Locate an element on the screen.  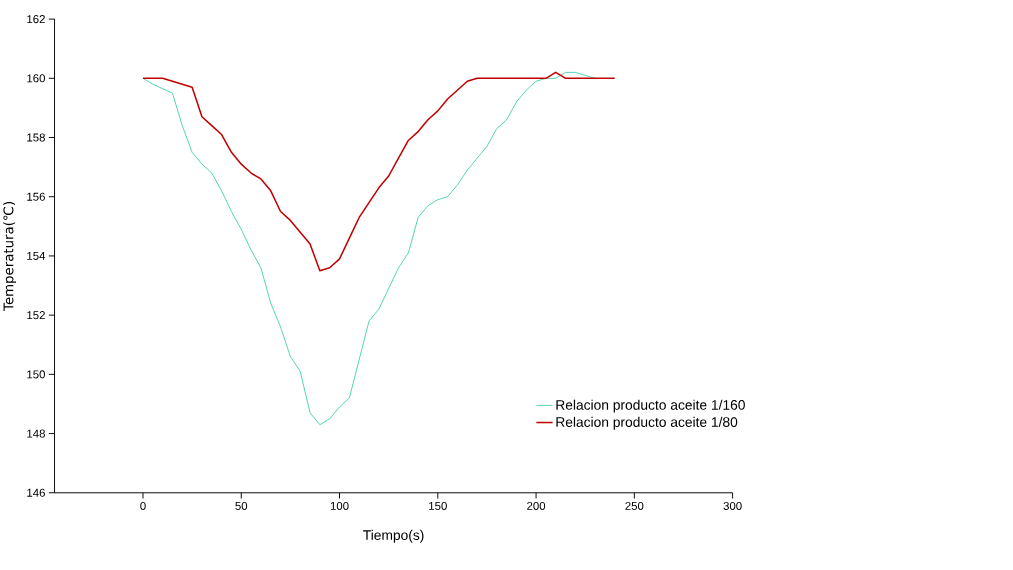
x-tick-label: 100 is located at coordinates (339, 505).